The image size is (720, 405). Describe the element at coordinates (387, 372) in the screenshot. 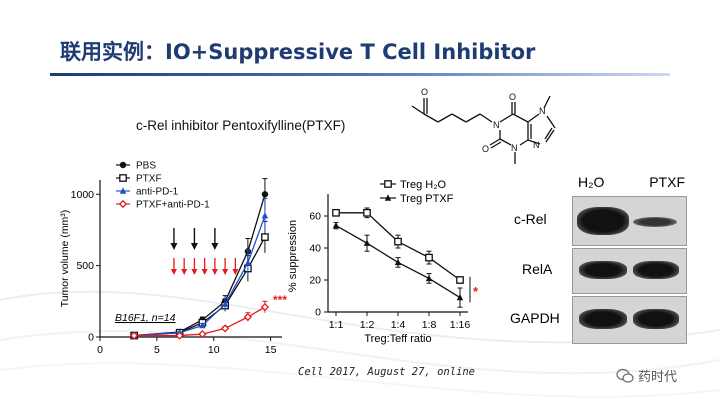

I see `citation: Cell 2017, August 27, online` at that location.